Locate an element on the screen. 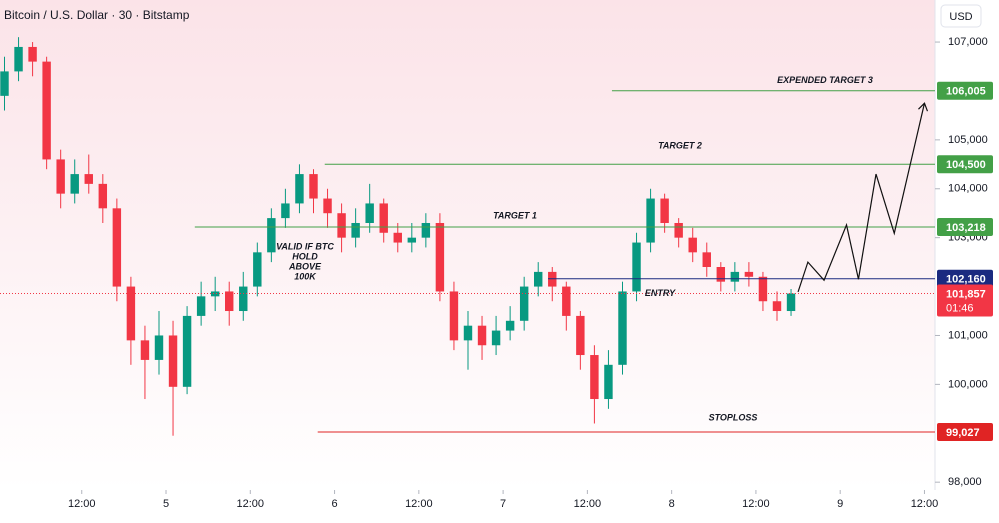  price-tag-label: 99,027 is located at coordinates (963, 433).